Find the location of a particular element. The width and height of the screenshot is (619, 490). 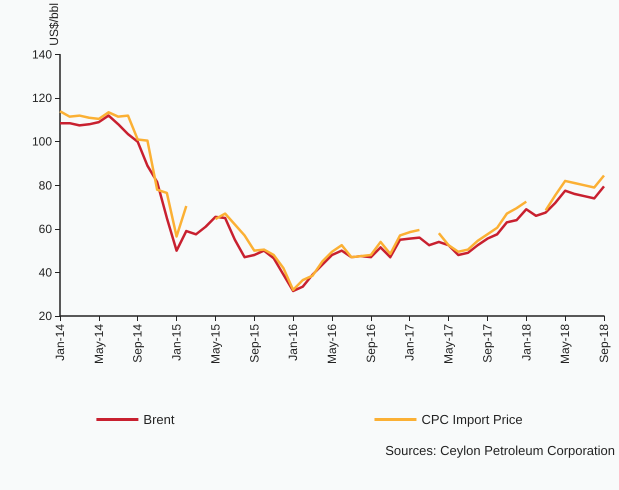

x-tick-label: Jan-17 is located at coordinates (409, 342).